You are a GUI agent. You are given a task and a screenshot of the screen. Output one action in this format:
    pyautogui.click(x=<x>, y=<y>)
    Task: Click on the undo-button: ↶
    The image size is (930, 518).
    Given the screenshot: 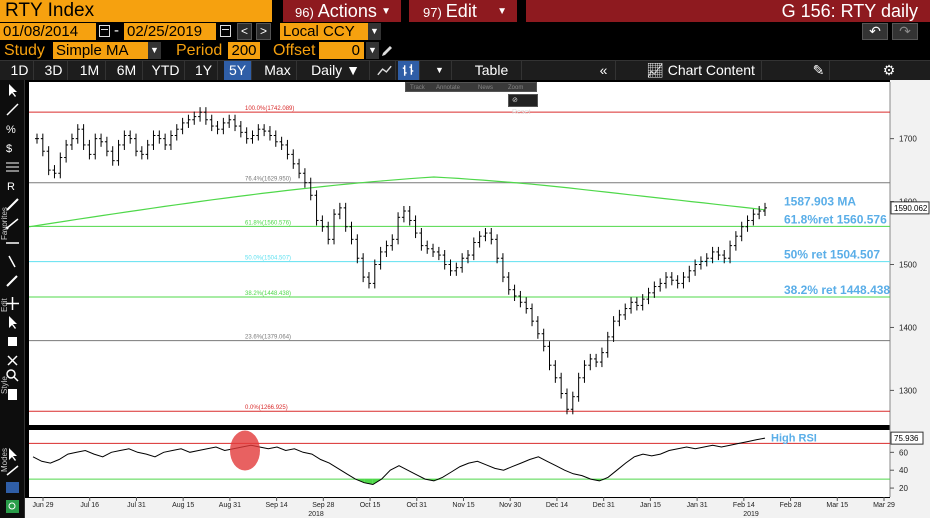 What is the action you would take?
    pyautogui.click(x=875, y=31)
    